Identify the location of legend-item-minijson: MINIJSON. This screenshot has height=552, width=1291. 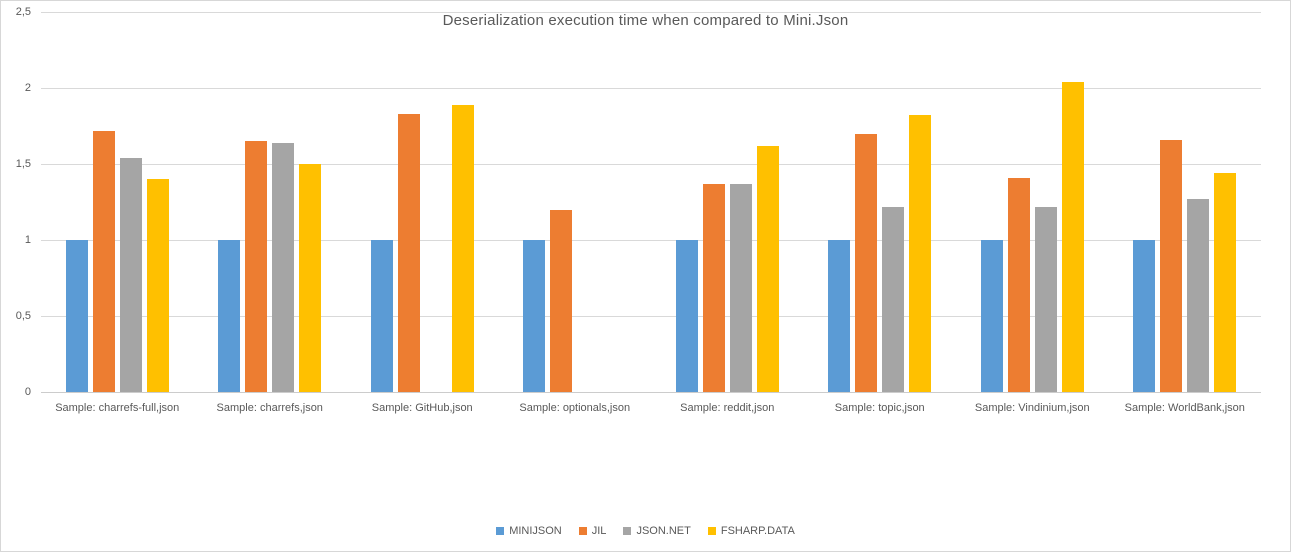
(529, 531).